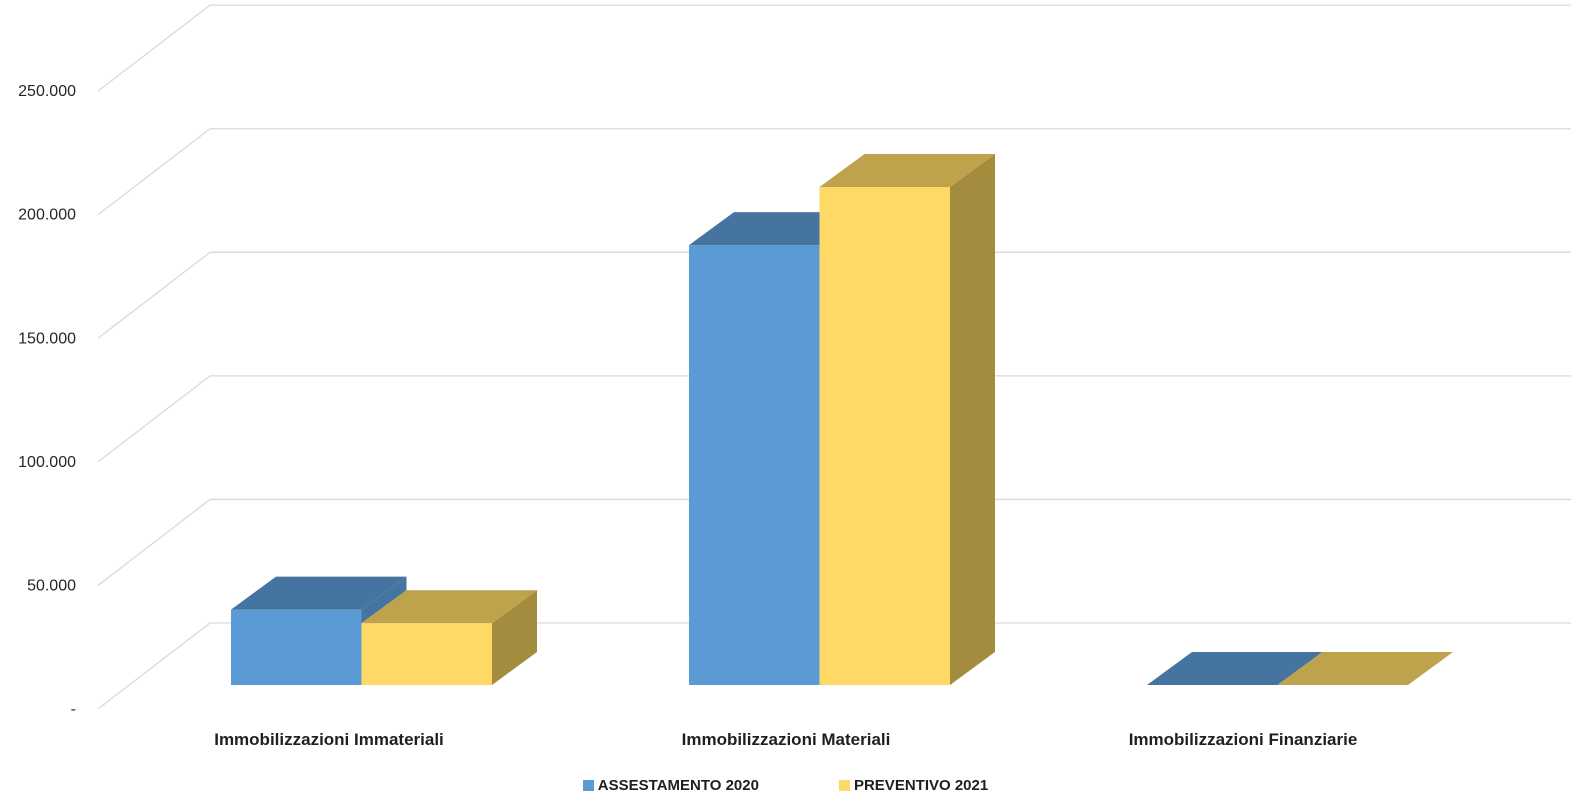  I want to click on y-tick-label: 250.000, so click(47, 91).